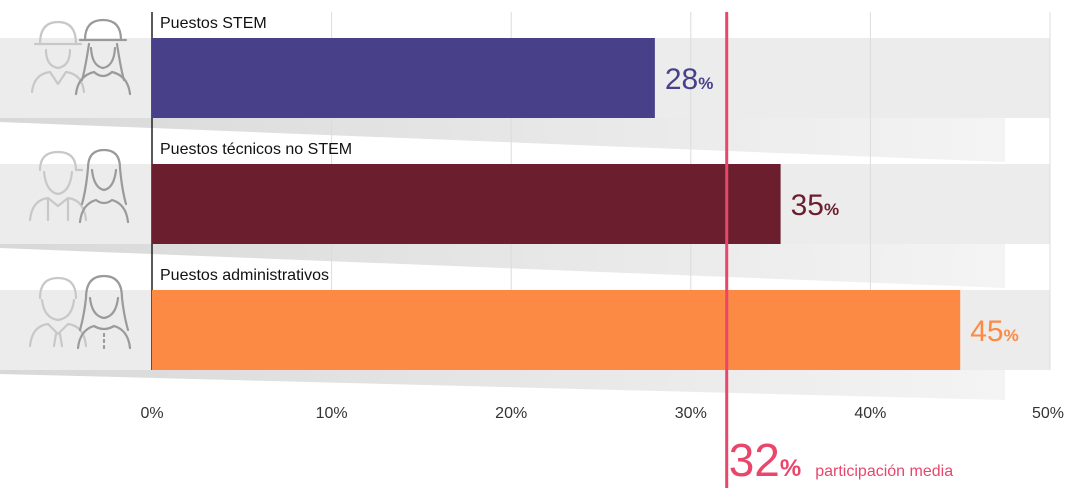 The width and height of the screenshot is (1071, 493). What do you see at coordinates (81, 57) in the screenshot?
I see `worker-hardhat-pair-icon` at bounding box center [81, 57].